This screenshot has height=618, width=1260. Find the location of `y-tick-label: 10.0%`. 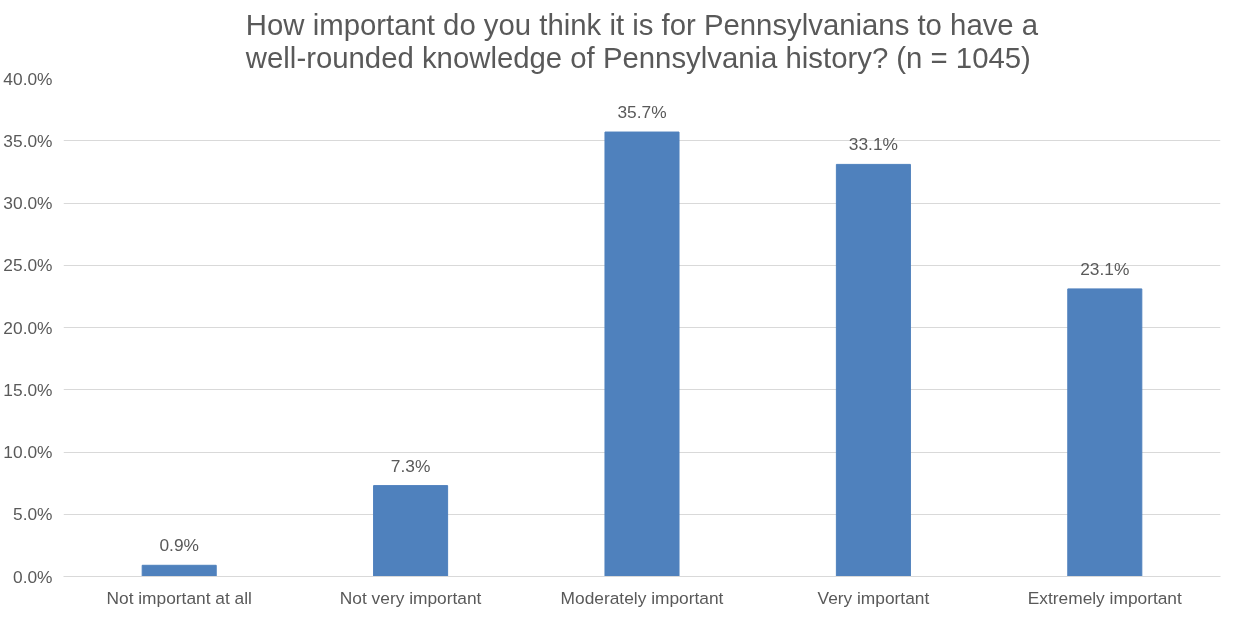

y-tick-label: 10.0% is located at coordinates (28, 452).